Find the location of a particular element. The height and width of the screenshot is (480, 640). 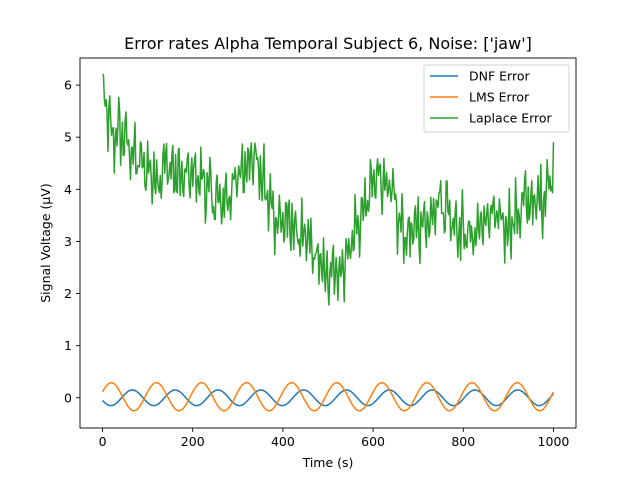

y-tick-label: 3 is located at coordinates (68, 241).